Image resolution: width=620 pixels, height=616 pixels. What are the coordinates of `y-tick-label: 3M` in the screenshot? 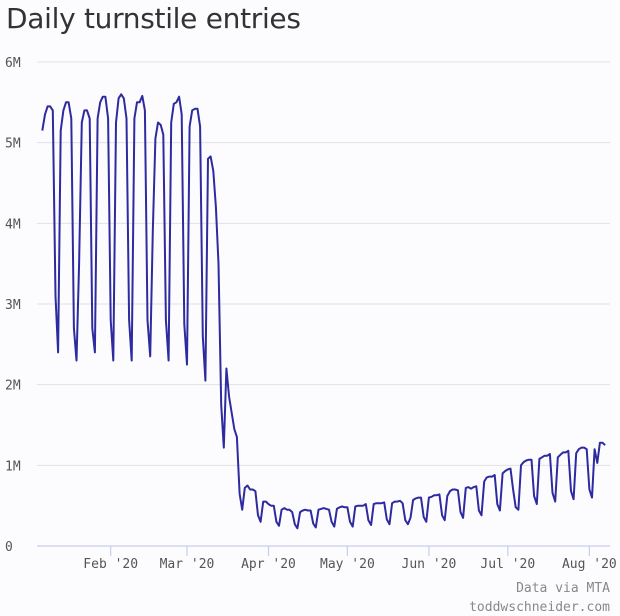 It's located at (13, 305).